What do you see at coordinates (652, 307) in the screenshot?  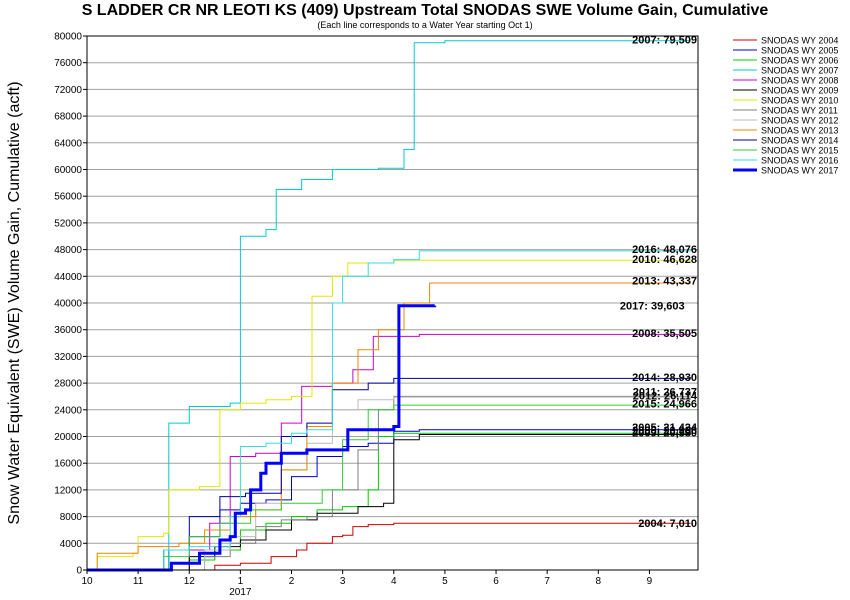 I see `series-end-label: 2017: 39,603` at bounding box center [652, 307].